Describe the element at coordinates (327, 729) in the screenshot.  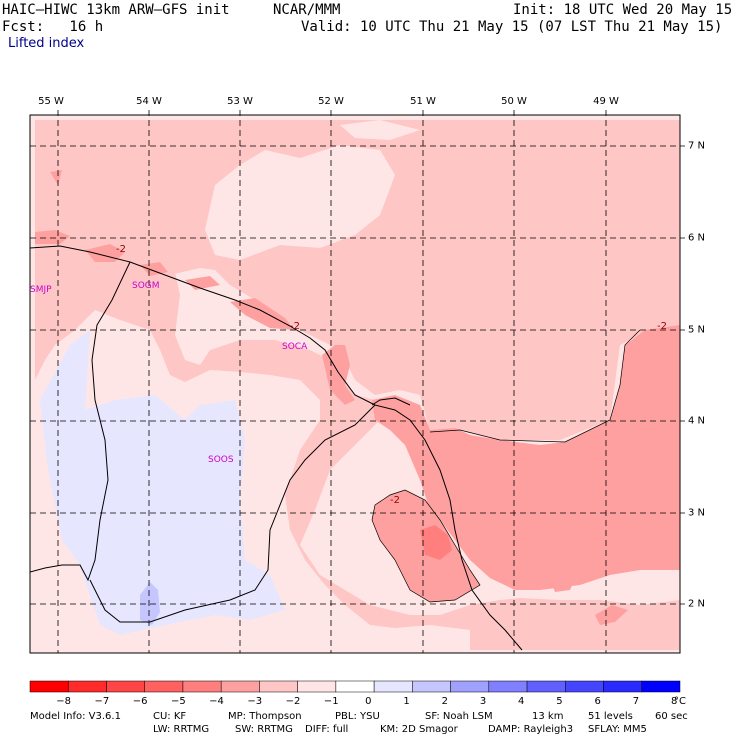
I see `diffusion-option: DIFF: full` at that location.